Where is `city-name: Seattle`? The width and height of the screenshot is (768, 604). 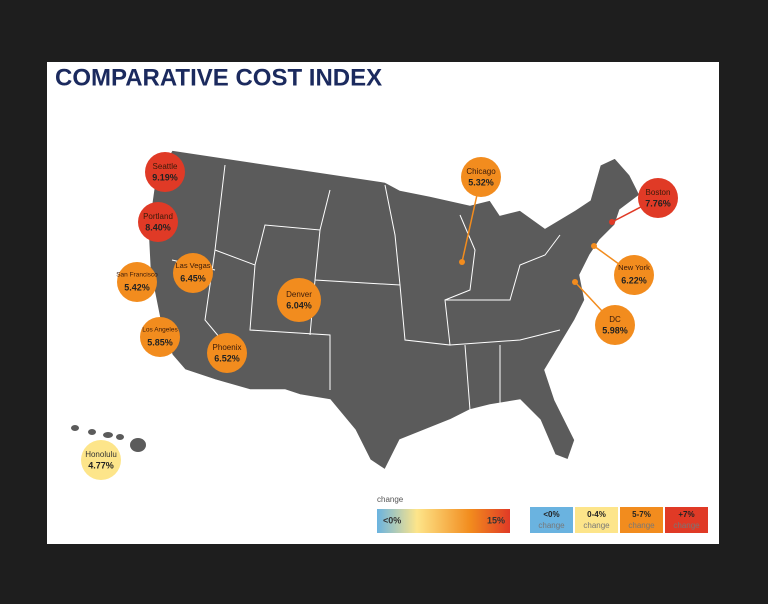
city-name: Seattle is located at coordinates (165, 166).